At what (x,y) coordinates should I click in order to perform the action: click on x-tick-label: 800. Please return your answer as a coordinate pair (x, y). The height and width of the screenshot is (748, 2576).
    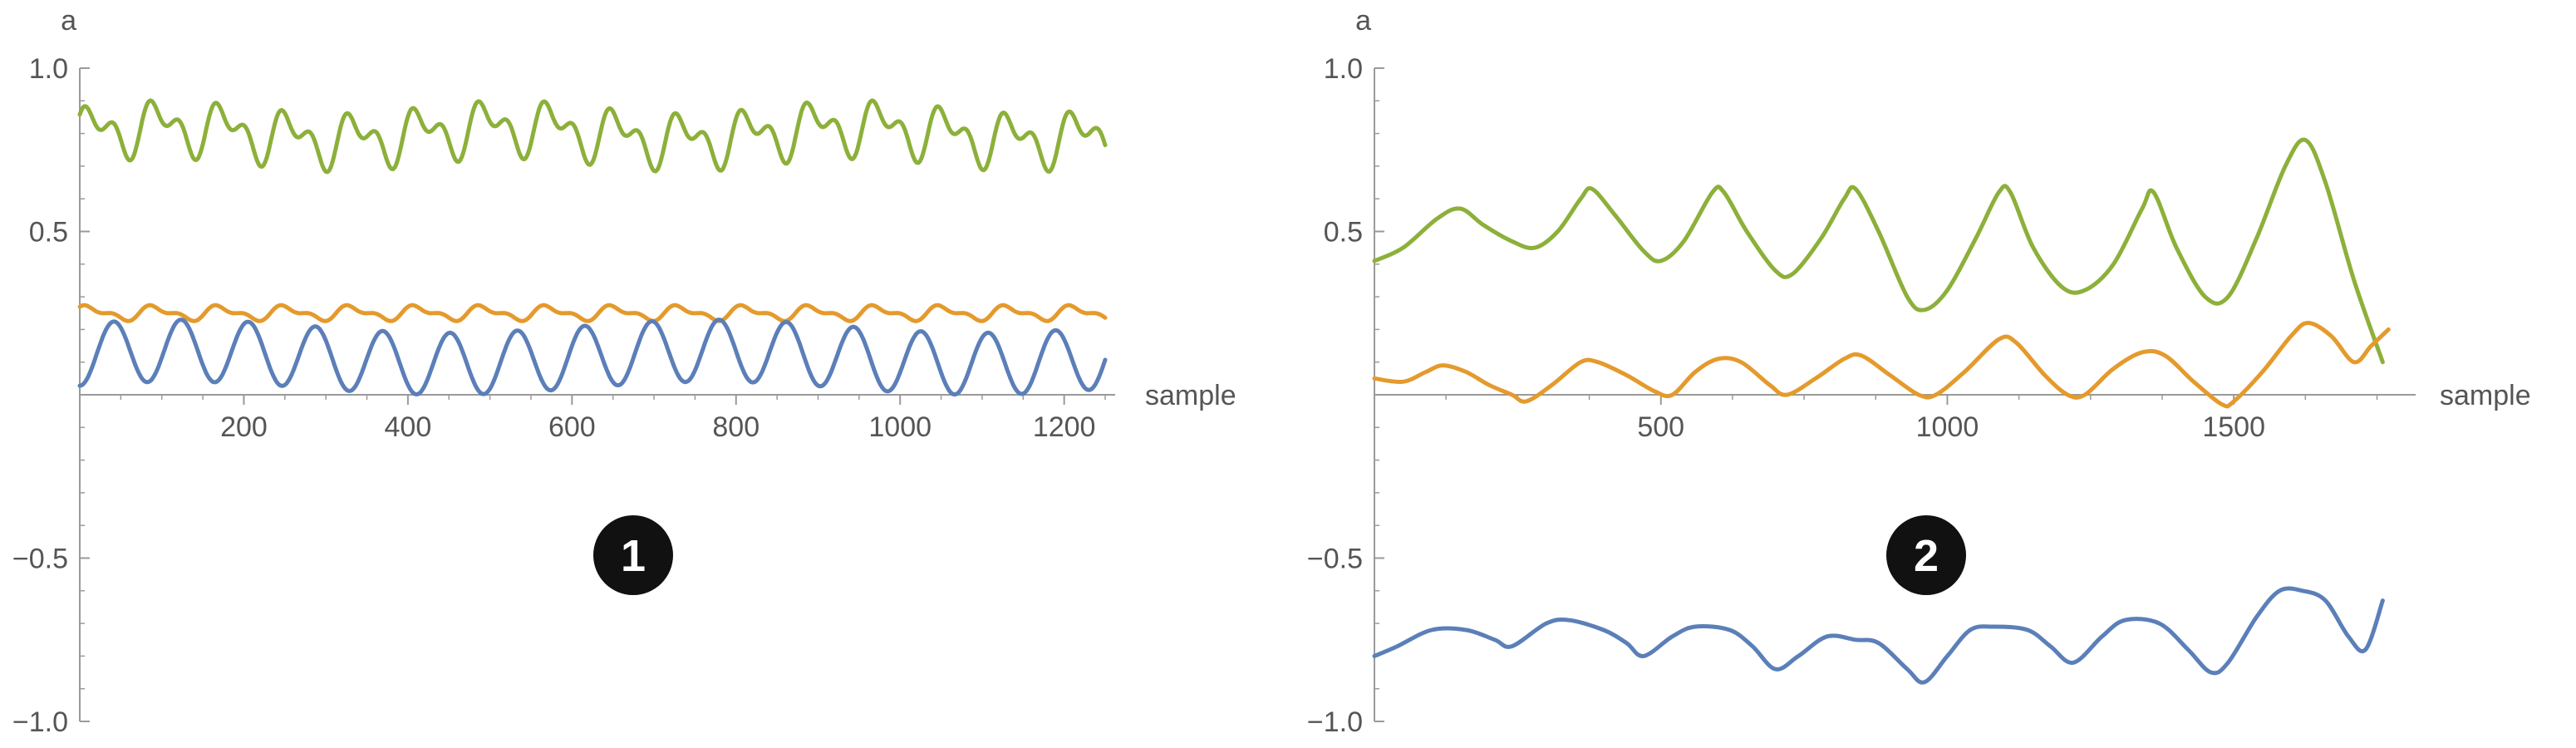
    Looking at the image, I should click on (736, 427).